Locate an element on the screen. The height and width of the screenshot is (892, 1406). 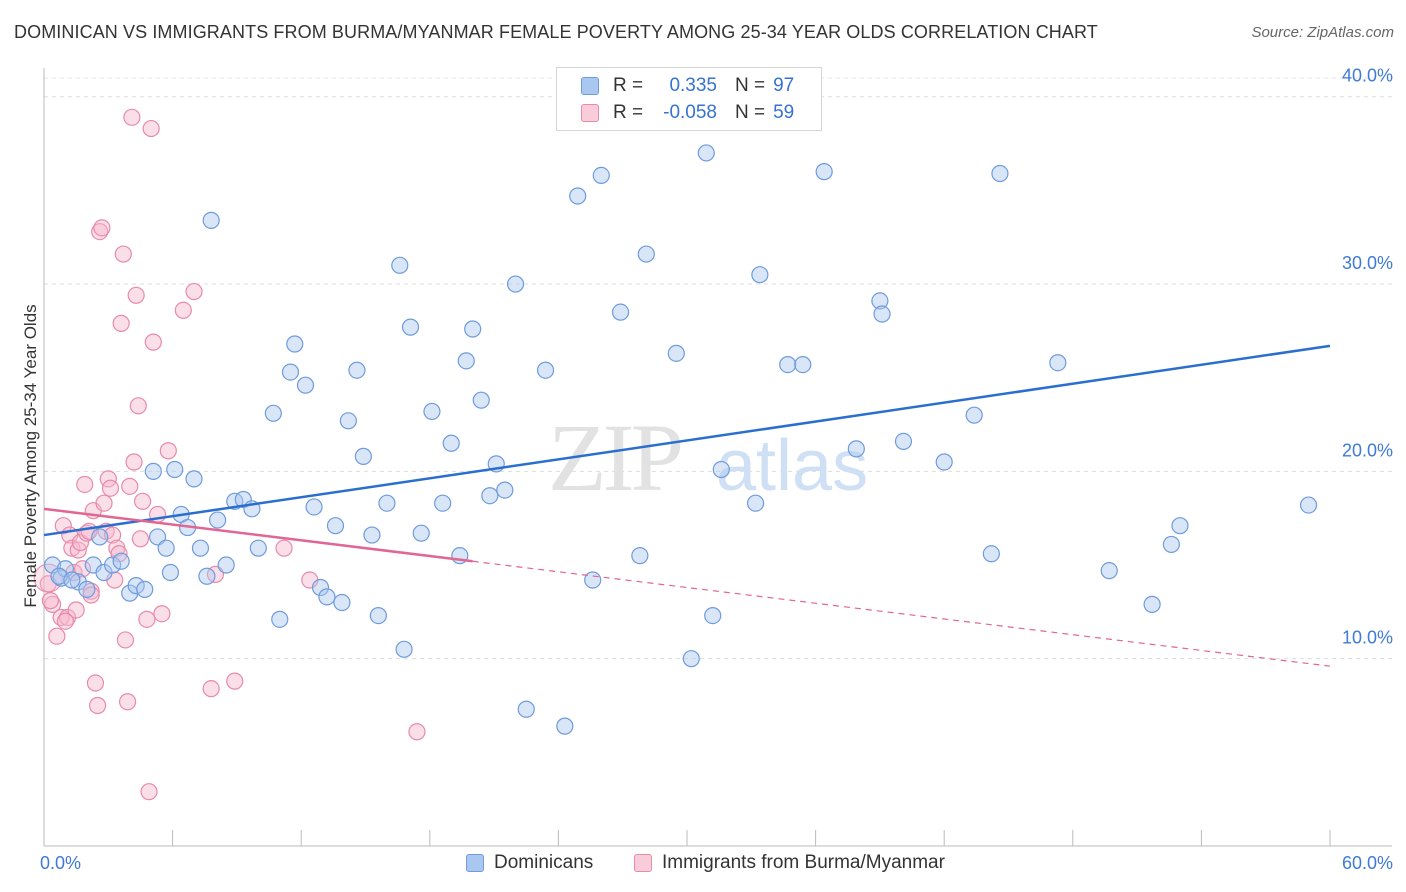
correlation-legend: R = 0.335 N = 97 R = -0.058 N = 59 is located at coordinates (689, 99).